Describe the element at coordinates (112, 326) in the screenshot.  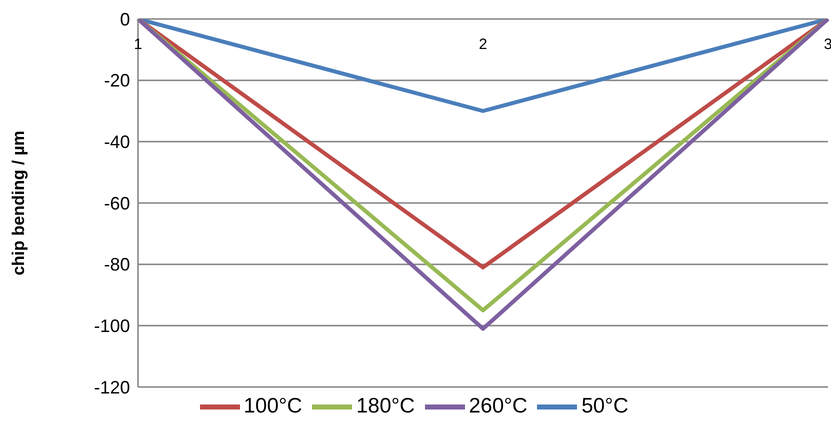
I see `y-tick-label: -100` at that location.